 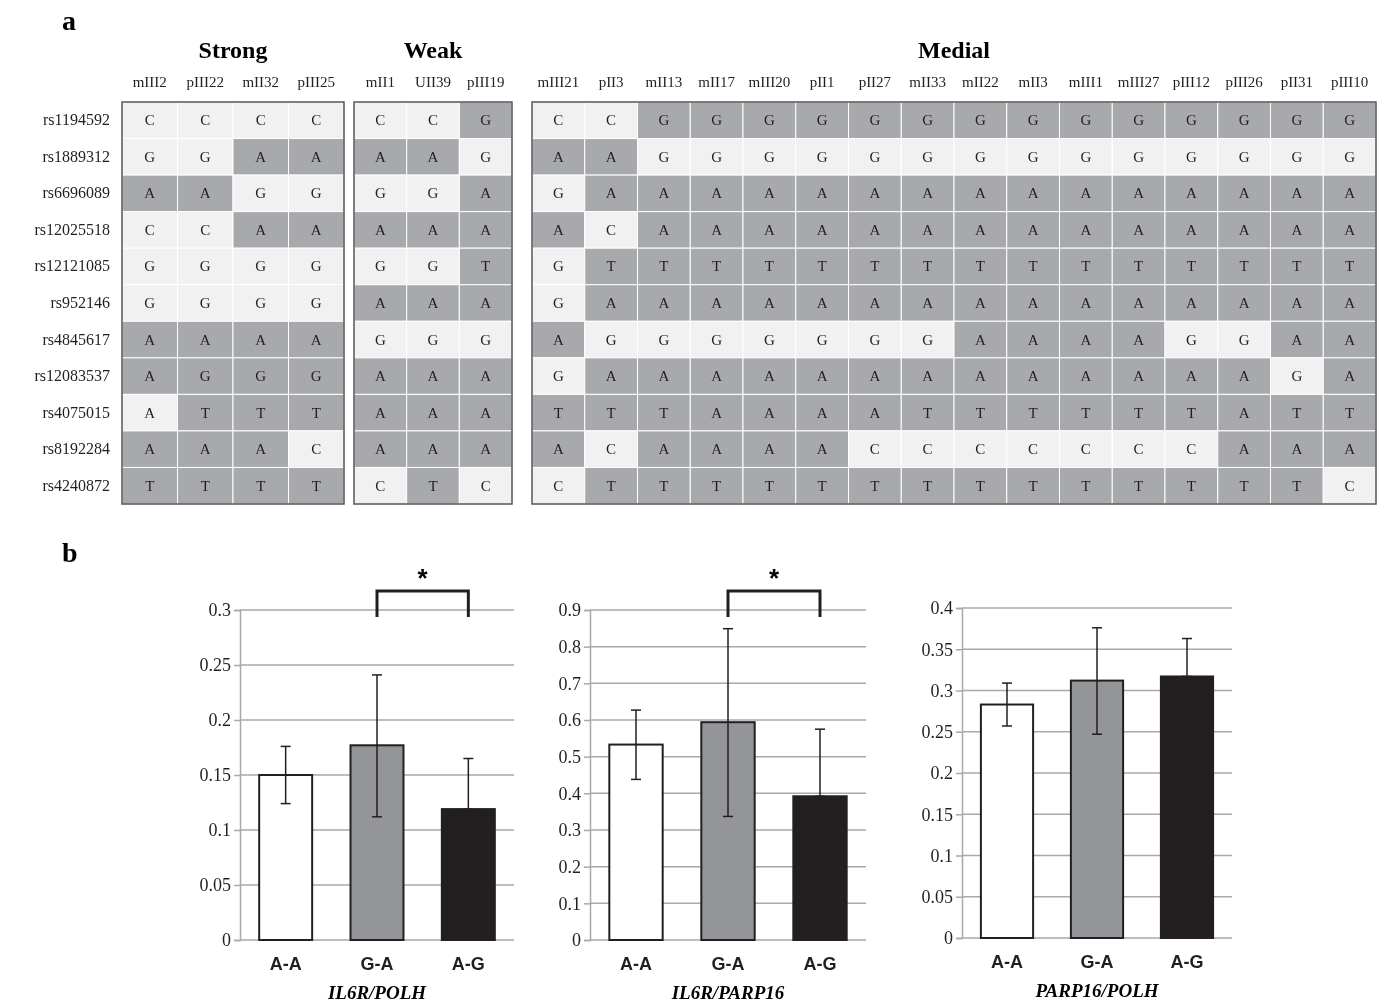 I want to click on text: Medial, so click(x=954, y=50).